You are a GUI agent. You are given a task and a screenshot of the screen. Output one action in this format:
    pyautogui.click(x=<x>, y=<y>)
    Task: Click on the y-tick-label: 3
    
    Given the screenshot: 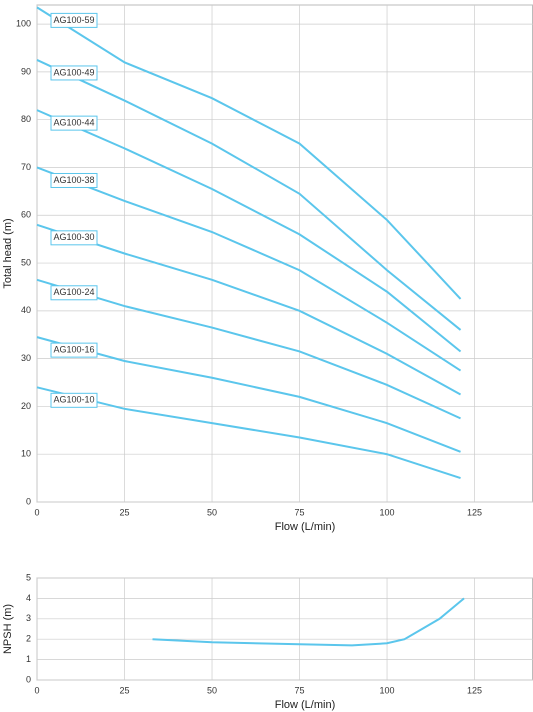 What is the action you would take?
    pyautogui.click(x=28, y=618)
    